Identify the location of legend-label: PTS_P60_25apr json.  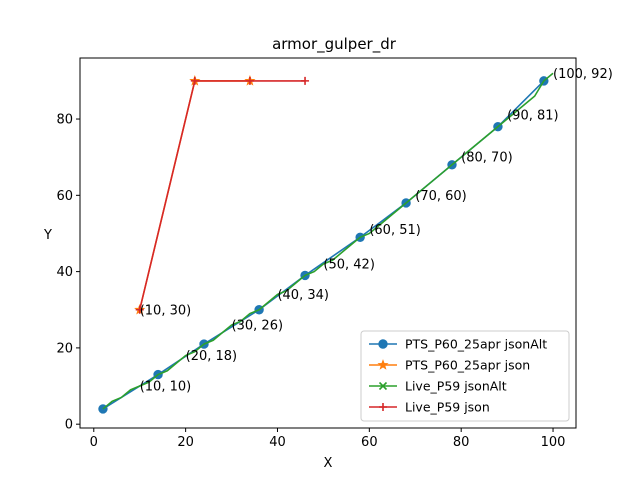
(467, 365).